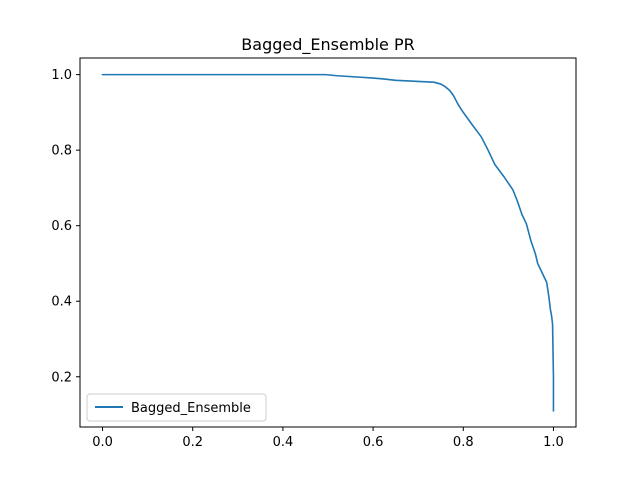 Image resolution: width=640 pixels, height=480 pixels. What do you see at coordinates (61, 302) in the screenshot?
I see `y-tick-label: 0.4` at bounding box center [61, 302].